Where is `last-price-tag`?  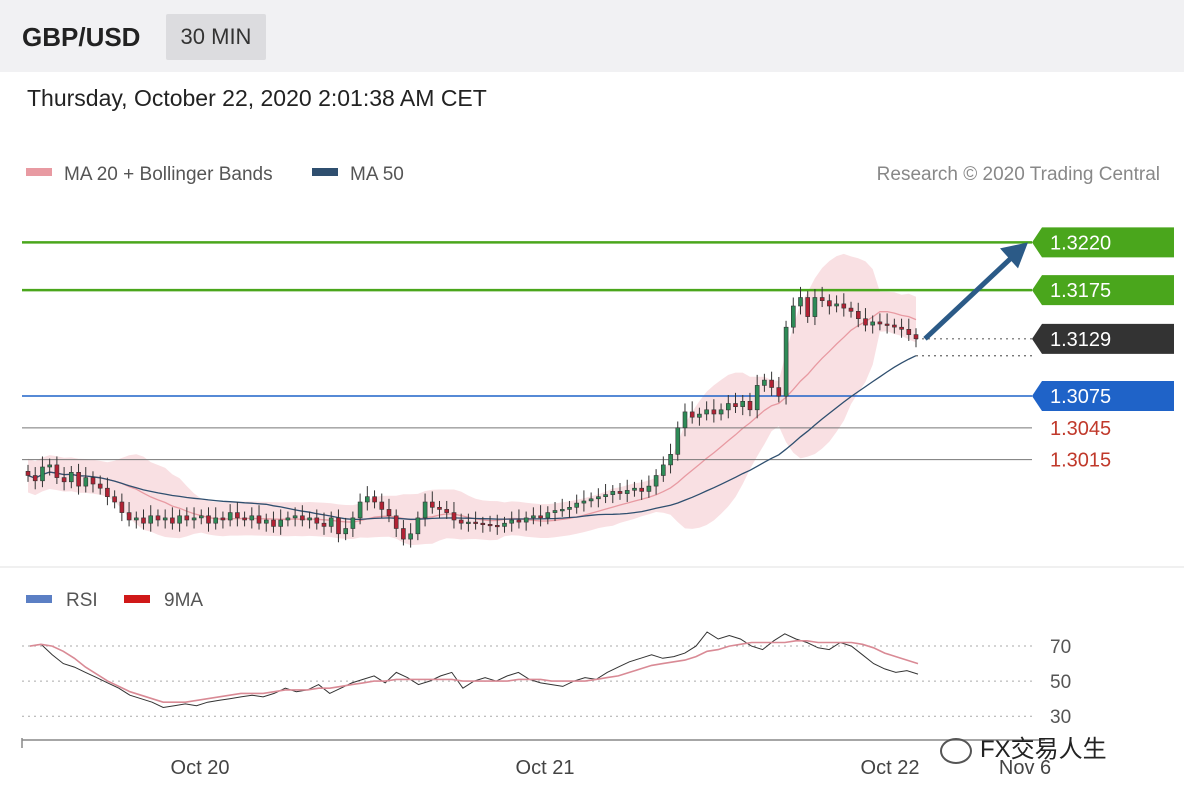 last-price-tag is located at coordinates (1103, 338).